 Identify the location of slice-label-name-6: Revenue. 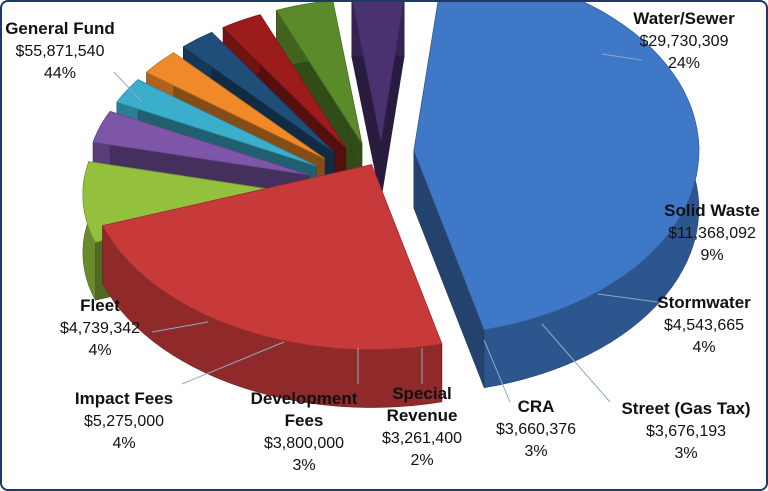
(422, 415).